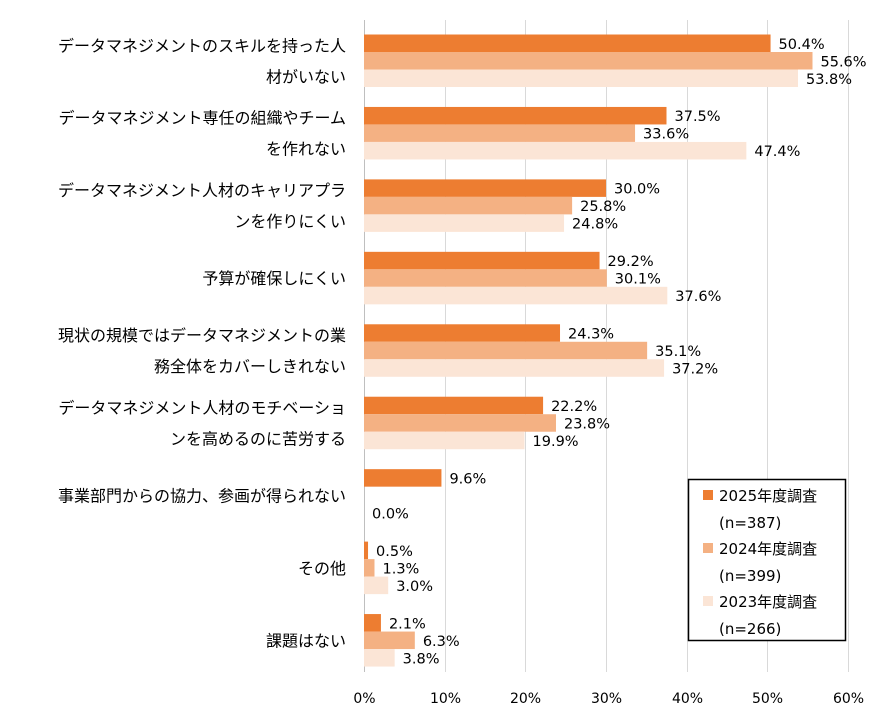  Describe the element at coordinates (394, 552) in the screenshot. I see `data-label: 0.5%` at that location.